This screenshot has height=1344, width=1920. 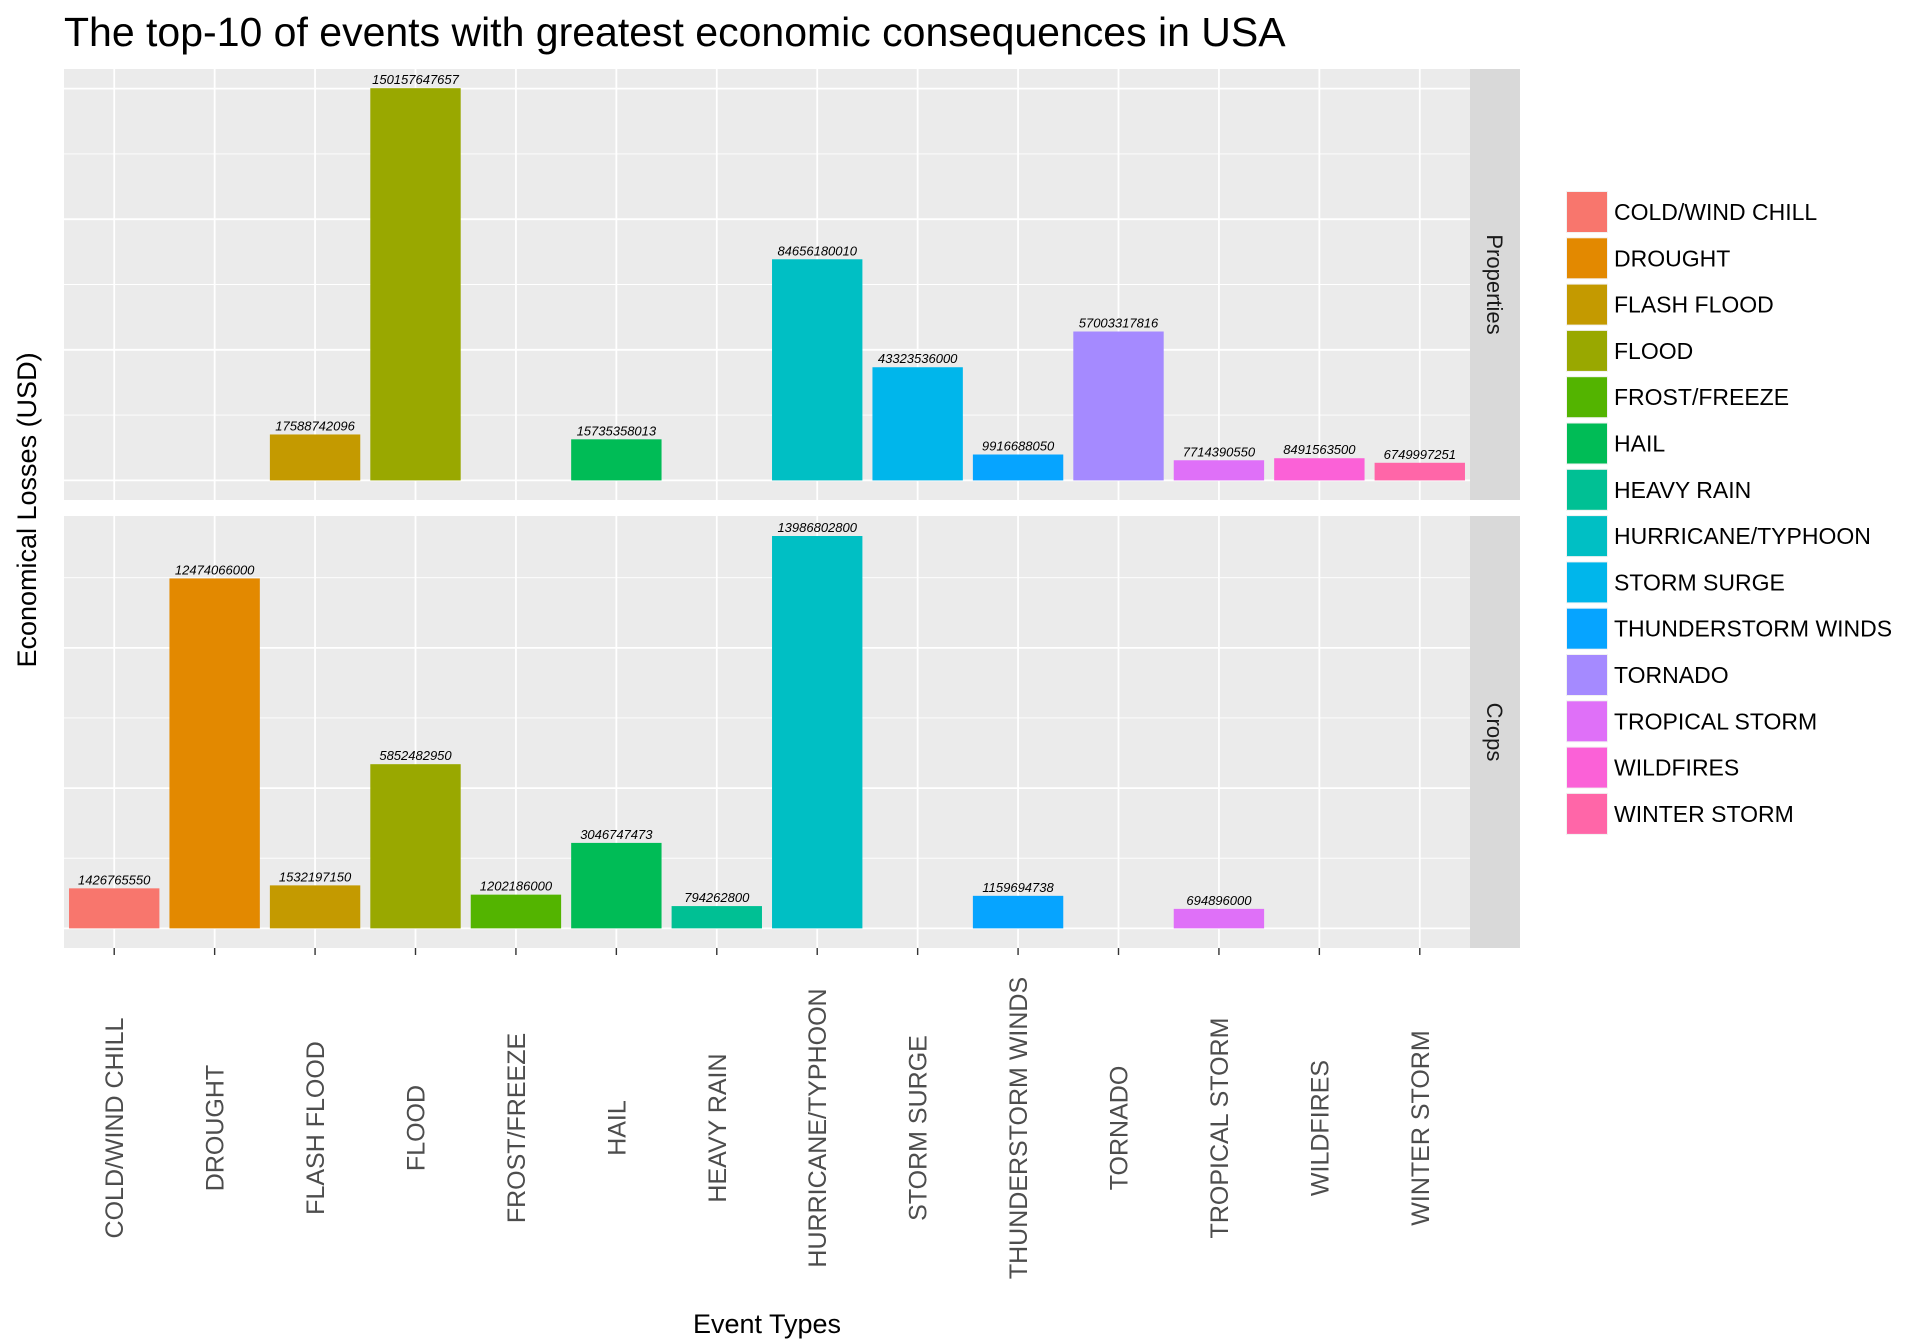 I want to click on x-tick-label: WILDFIRES, so click(x=1320, y=1128).